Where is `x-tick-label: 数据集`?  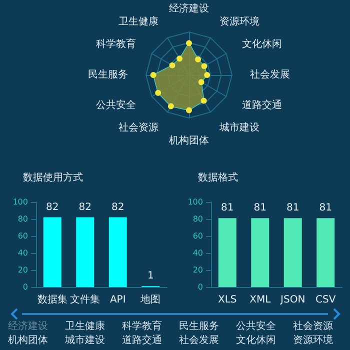
x-tick-label: 数据集 is located at coordinates (52, 300).